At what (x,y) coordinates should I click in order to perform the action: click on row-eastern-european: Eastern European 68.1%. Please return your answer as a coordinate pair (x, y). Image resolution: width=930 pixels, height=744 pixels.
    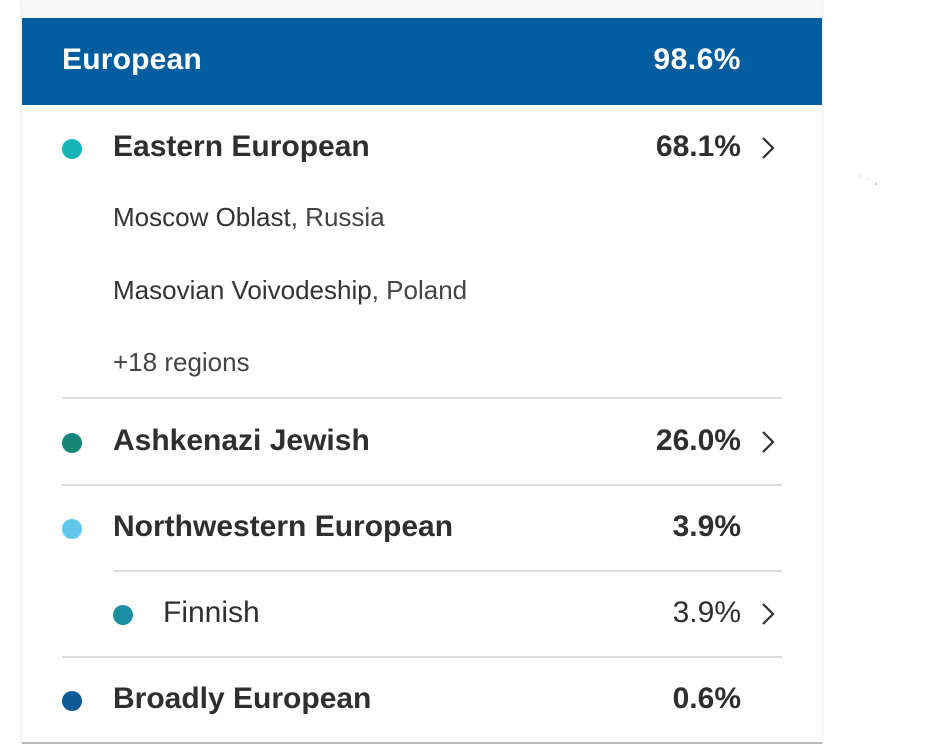
    Looking at the image, I should click on (422, 150).